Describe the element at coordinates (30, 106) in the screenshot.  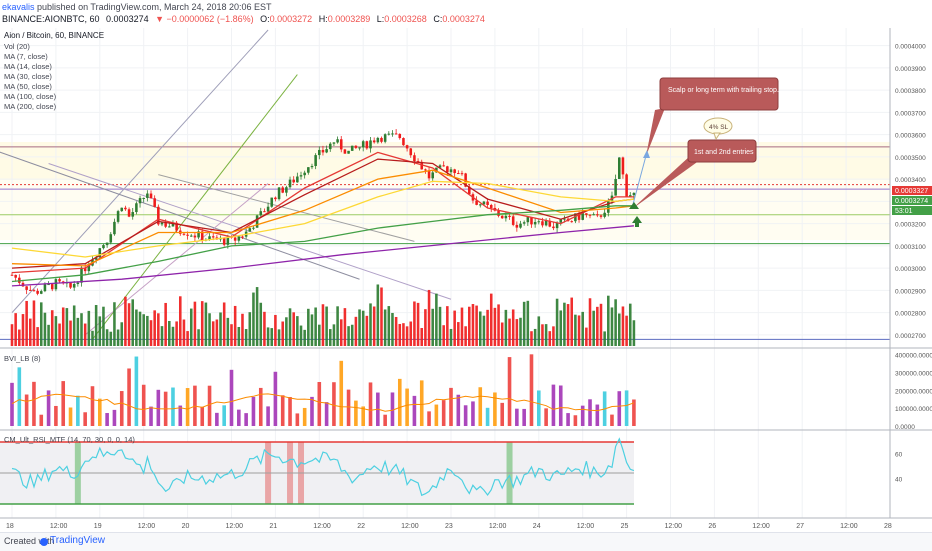
I see `legend-item-ma200: MA (200, close)` at that location.